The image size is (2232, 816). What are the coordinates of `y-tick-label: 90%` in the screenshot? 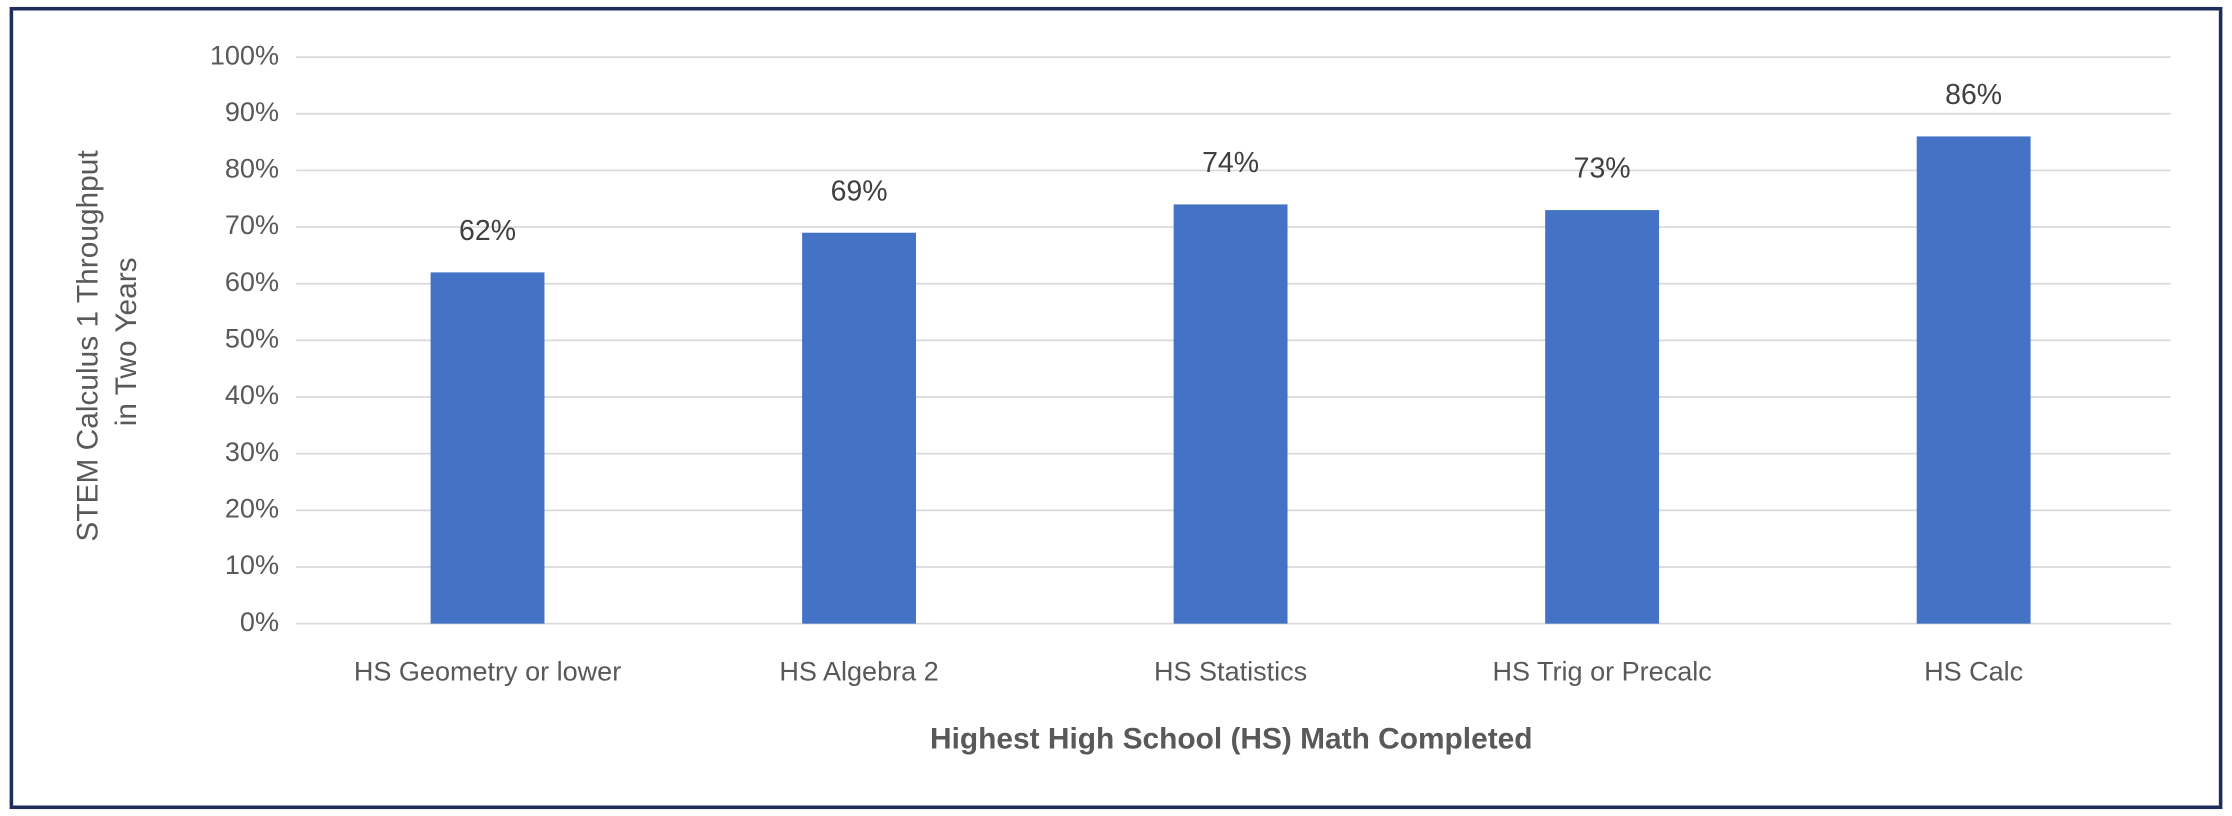 It's located at (252, 112).